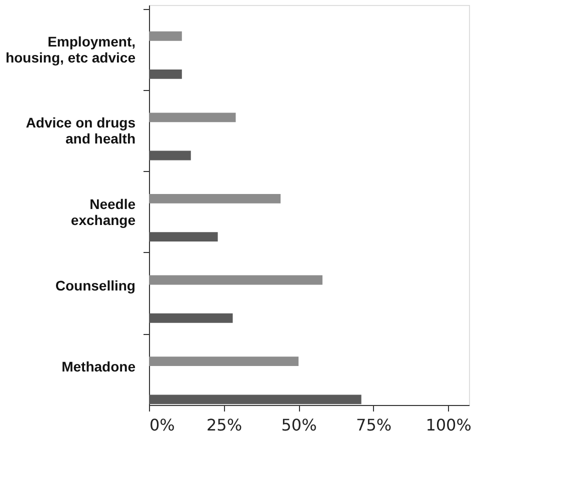 This screenshot has width=583, height=478. Describe the element at coordinates (162, 425) in the screenshot. I see `x-tick-label: 0%` at that location.